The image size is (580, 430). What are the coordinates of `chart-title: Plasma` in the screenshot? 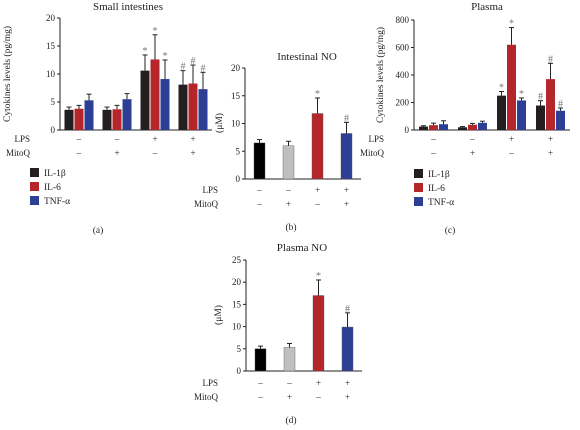 It's located at (487, 7).